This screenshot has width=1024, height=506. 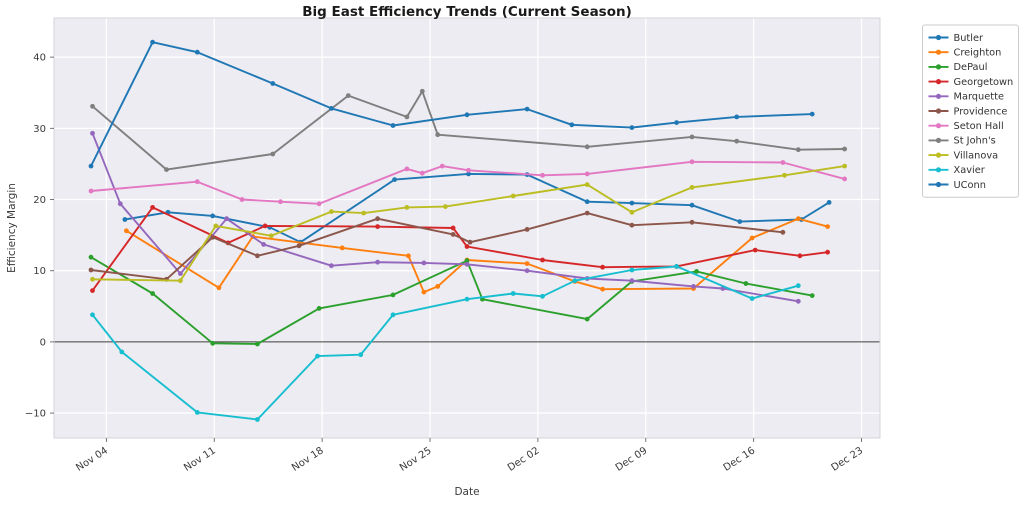 What do you see at coordinates (957, 170) in the screenshot?
I see `legend-item-xavier: Xavier` at bounding box center [957, 170].